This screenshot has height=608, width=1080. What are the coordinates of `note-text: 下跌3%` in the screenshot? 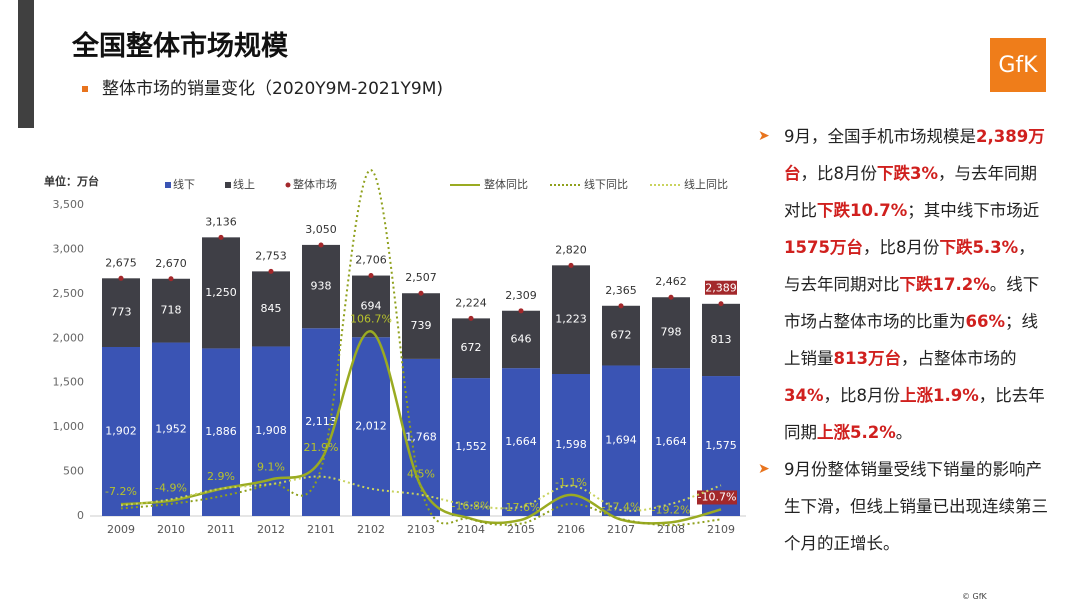 It's located at (908, 173).